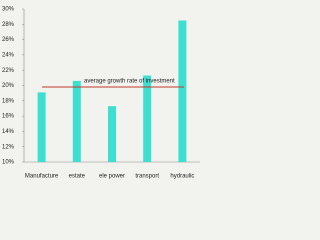 Image resolution: width=320 pixels, height=240 pixels. What do you see at coordinates (8, 101) in the screenshot?
I see `y-tick-label: 18%` at bounding box center [8, 101].